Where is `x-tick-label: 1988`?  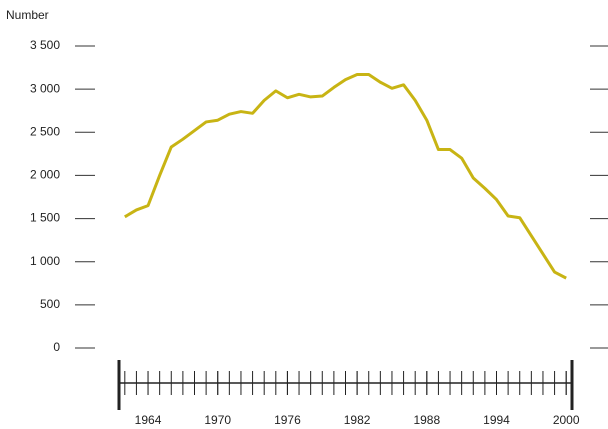 x-tick-label: 1988 is located at coordinates (426, 420).